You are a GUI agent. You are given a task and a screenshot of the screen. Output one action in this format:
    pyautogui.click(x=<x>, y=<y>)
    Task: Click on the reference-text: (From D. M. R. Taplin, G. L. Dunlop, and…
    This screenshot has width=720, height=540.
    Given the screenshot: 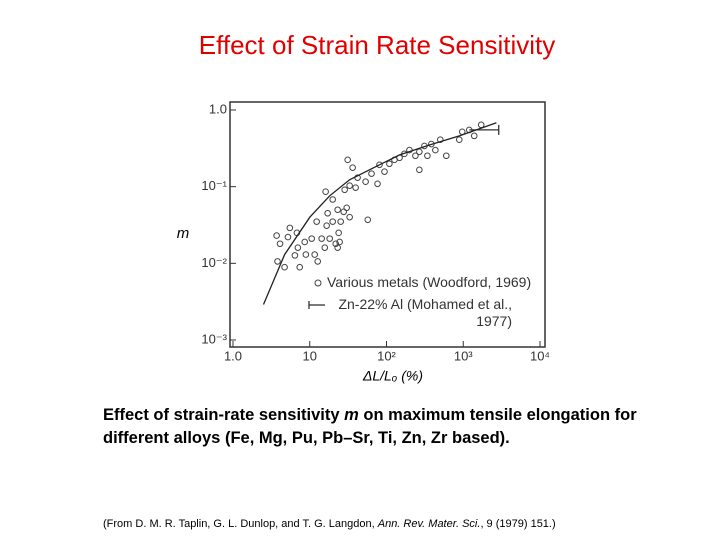 What is the action you would take?
    pyautogui.click(x=240, y=524)
    